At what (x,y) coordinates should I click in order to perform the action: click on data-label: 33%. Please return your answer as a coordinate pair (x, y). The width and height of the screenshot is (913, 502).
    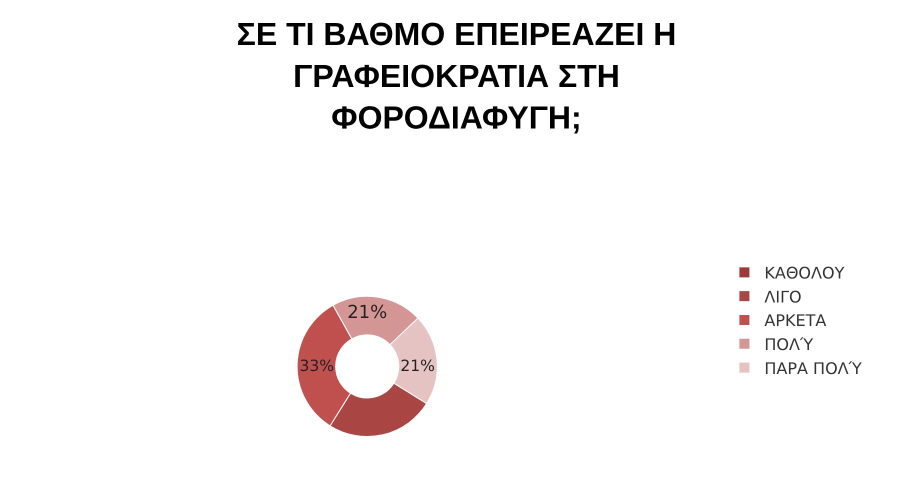
    Looking at the image, I should click on (316, 366).